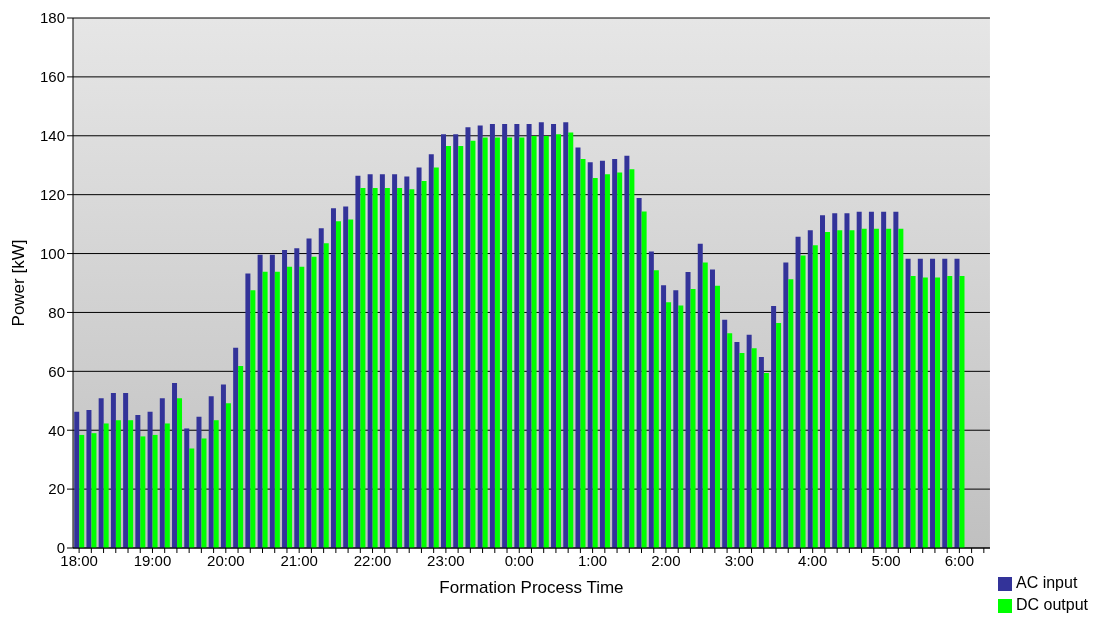  What do you see at coordinates (52, 253) in the screenshot?
I see `y-tick-label: 100` at bounding box center [52, 253].